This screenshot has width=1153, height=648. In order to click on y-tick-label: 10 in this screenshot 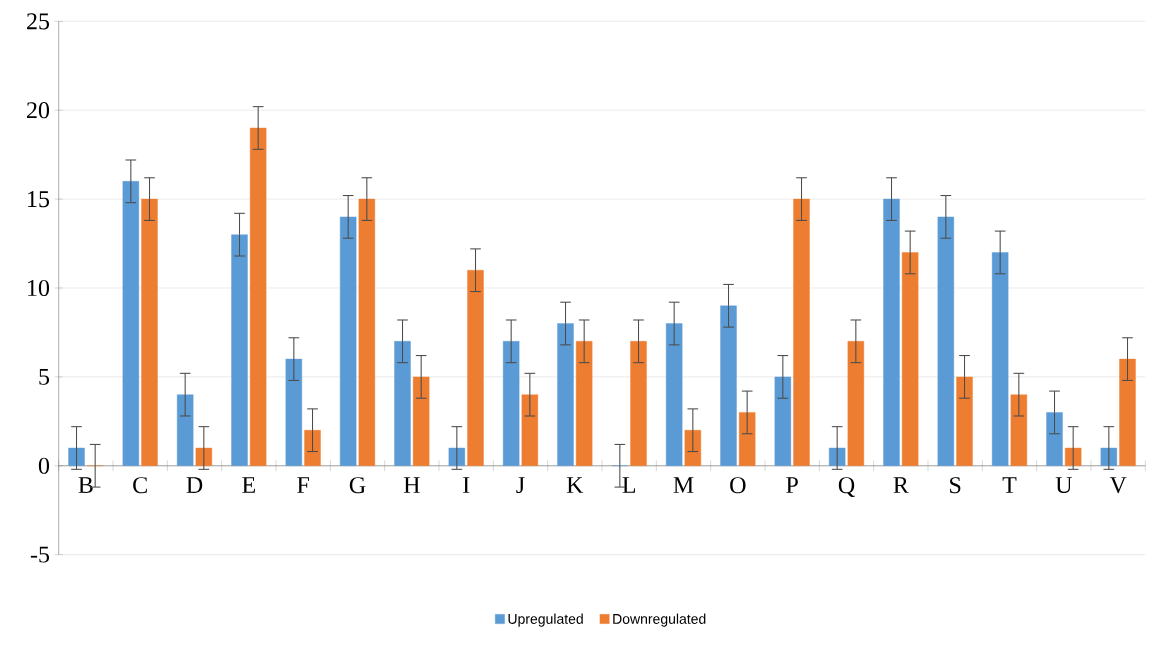, I will do `click(39, 288)`.